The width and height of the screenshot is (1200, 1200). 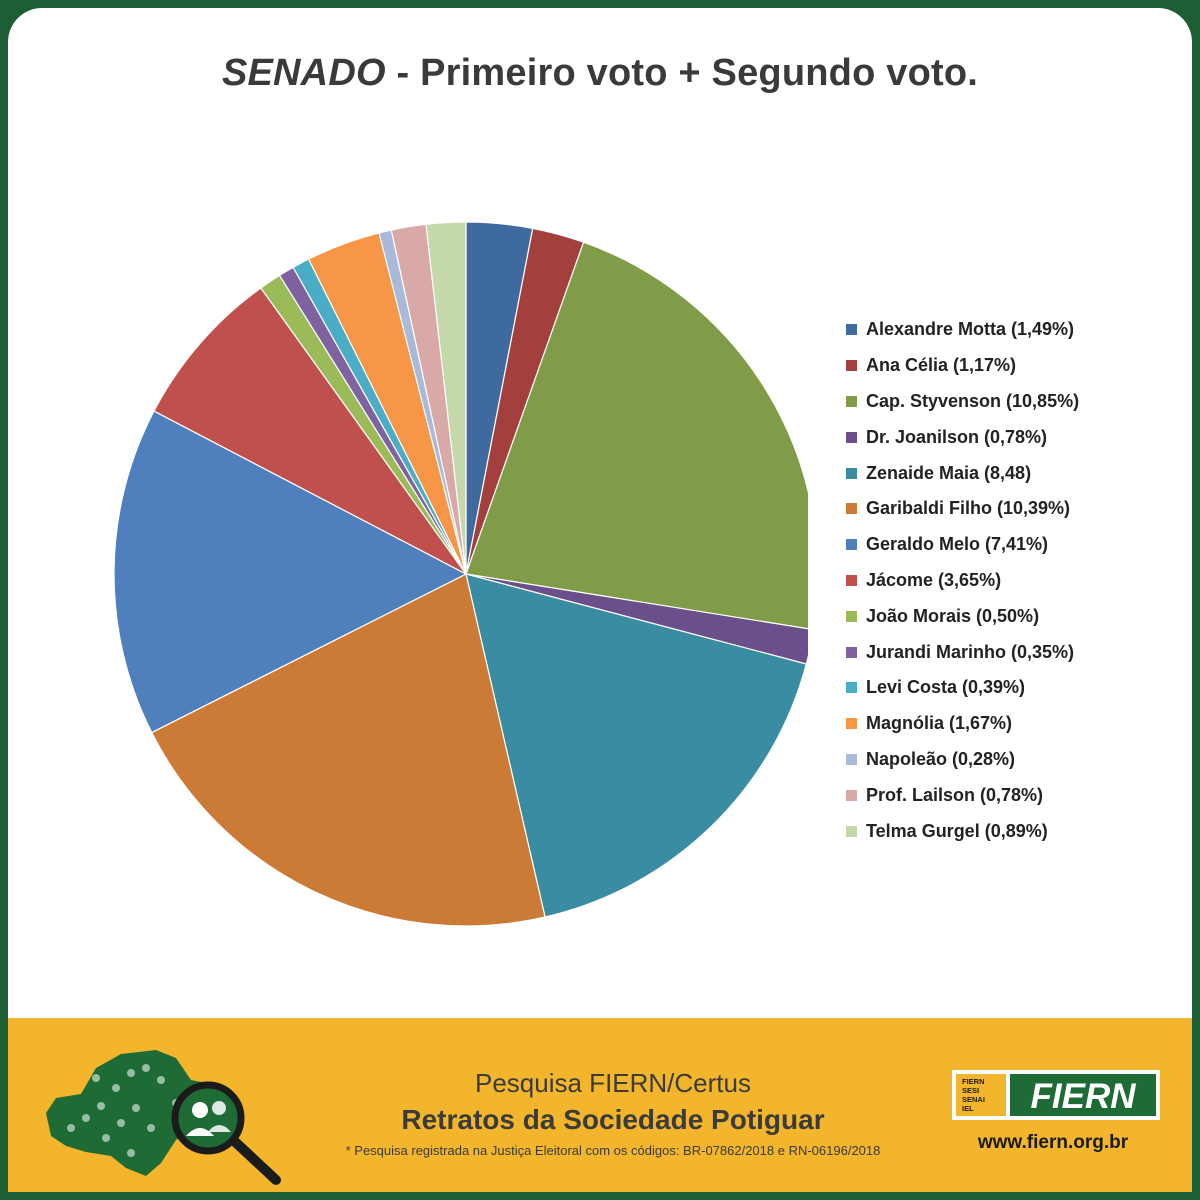 I want to click on legend-item: Cap. Styvenson (10,85%), so click(x=962, y=402).